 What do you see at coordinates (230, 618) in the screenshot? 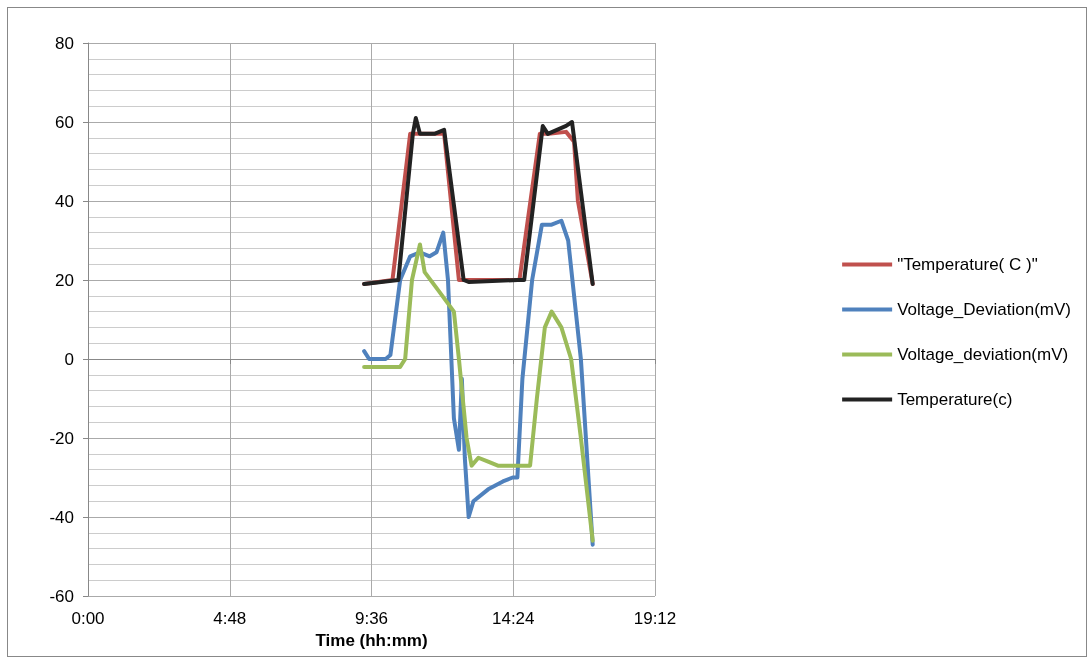
I see `x-tick-label: 4:48` at bounding box center [230, 618].